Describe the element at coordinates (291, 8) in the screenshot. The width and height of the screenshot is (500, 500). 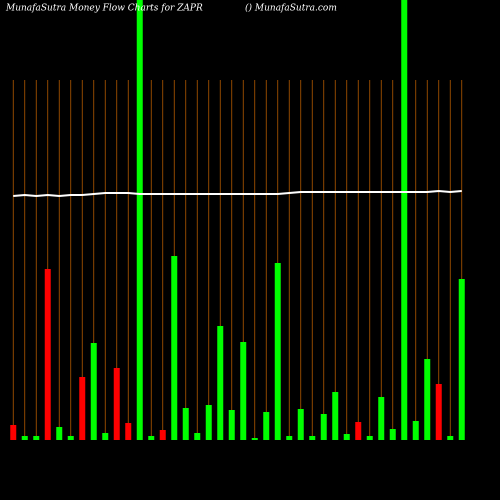
I see `chart-subtitle: () MunafaSutra.com` at that location.